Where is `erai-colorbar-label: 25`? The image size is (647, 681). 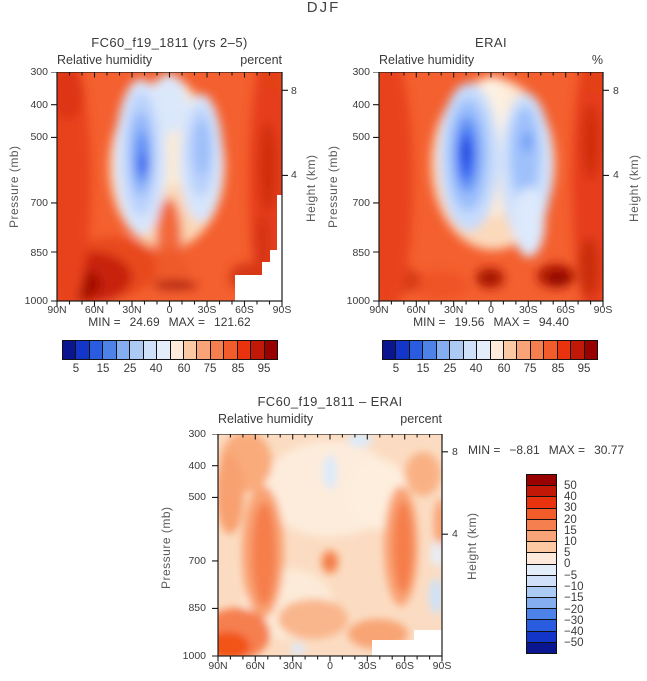 erai-colorbar-label: 25 is located at coordinates (450, 369).